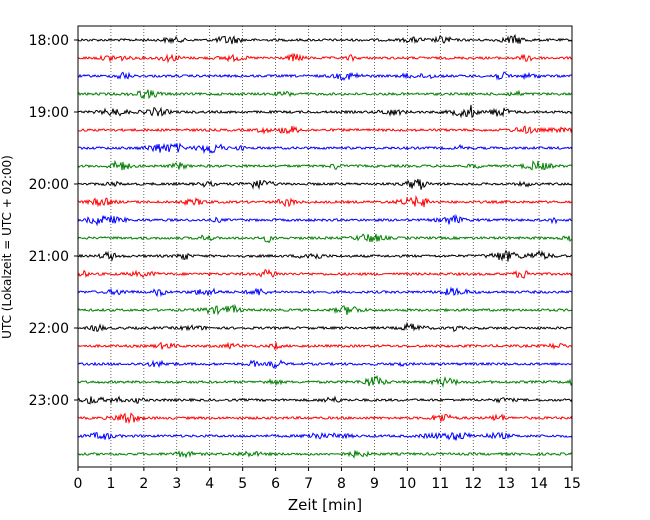 The width and height of the screenshot is (650, 520). What do you see at coordinates (325, 505) in the screenshot?
I see `x-axis-label: Zeit [min]` at bounding box center [325, 505].